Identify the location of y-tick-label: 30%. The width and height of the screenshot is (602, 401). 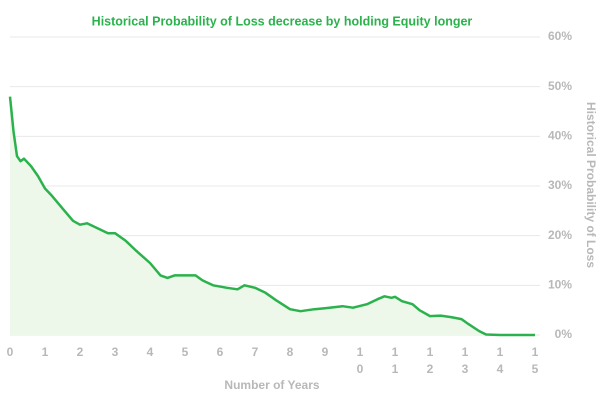
(560, 185).